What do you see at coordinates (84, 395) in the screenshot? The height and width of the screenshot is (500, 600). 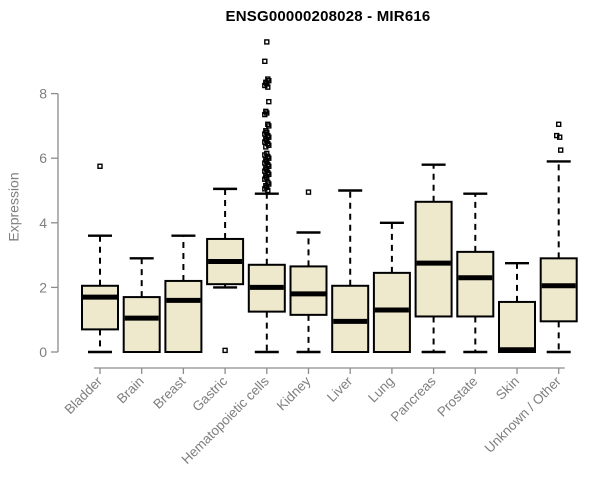 I see `x-tick-label: Bladder` at bounding box center [84, 395].